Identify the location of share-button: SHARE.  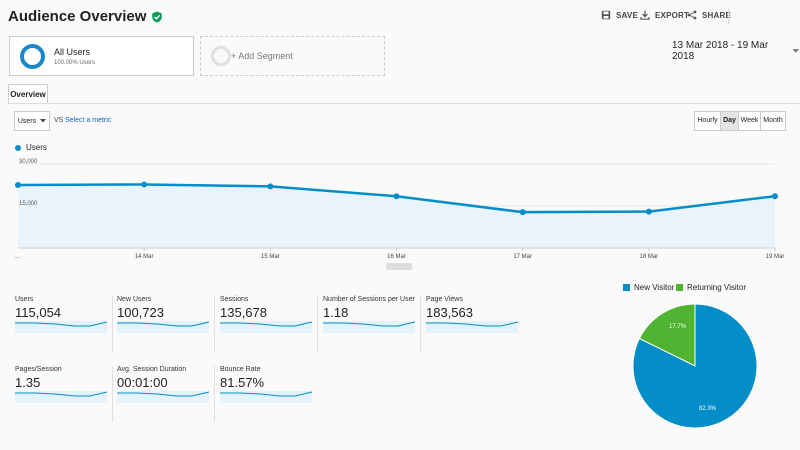
(709, 15).